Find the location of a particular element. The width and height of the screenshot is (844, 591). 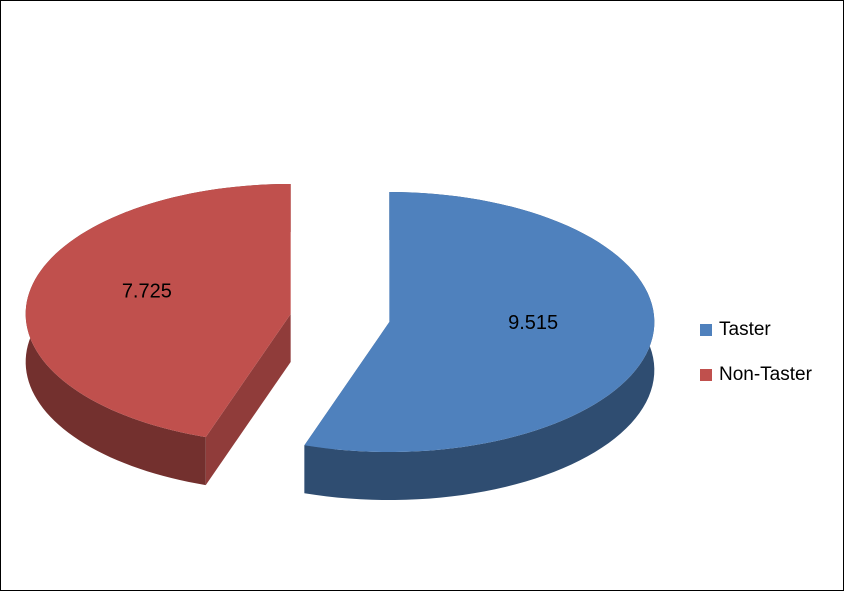

slice is located at coordinates (158, 310).